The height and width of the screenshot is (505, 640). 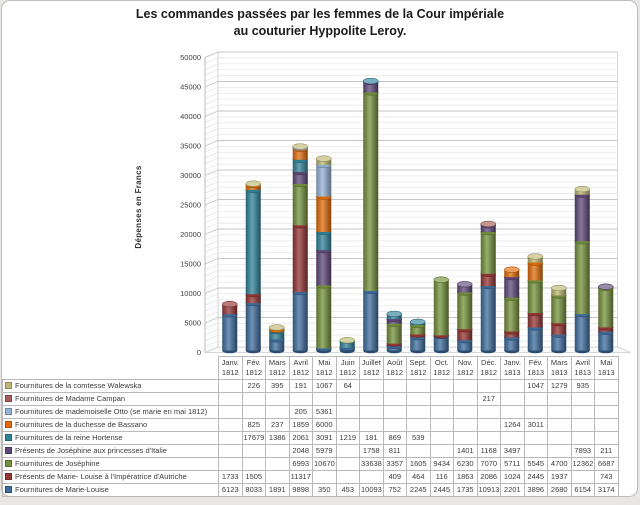 What do you see at coordinates (300, 477) in the screenshot?
I see `value-cell: 11317` at bounding box center [300, 477].